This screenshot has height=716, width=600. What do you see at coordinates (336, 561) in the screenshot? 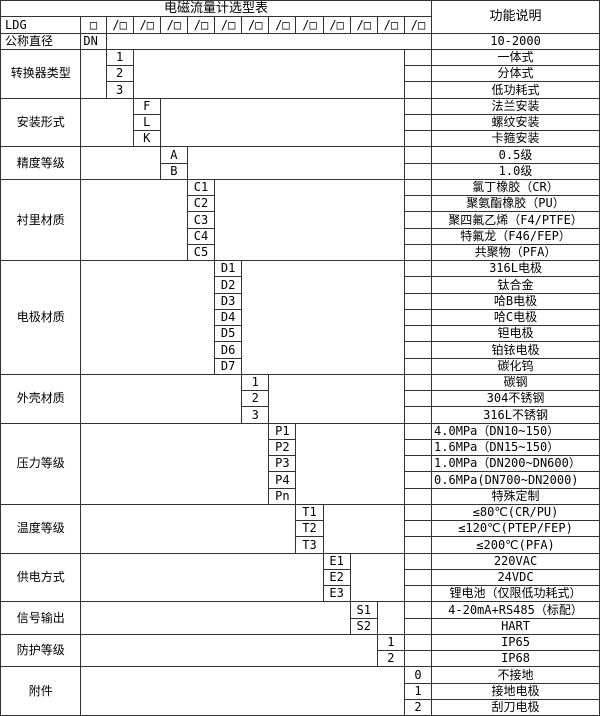
I see `option-code: E1` at bounding box center [336, 561].